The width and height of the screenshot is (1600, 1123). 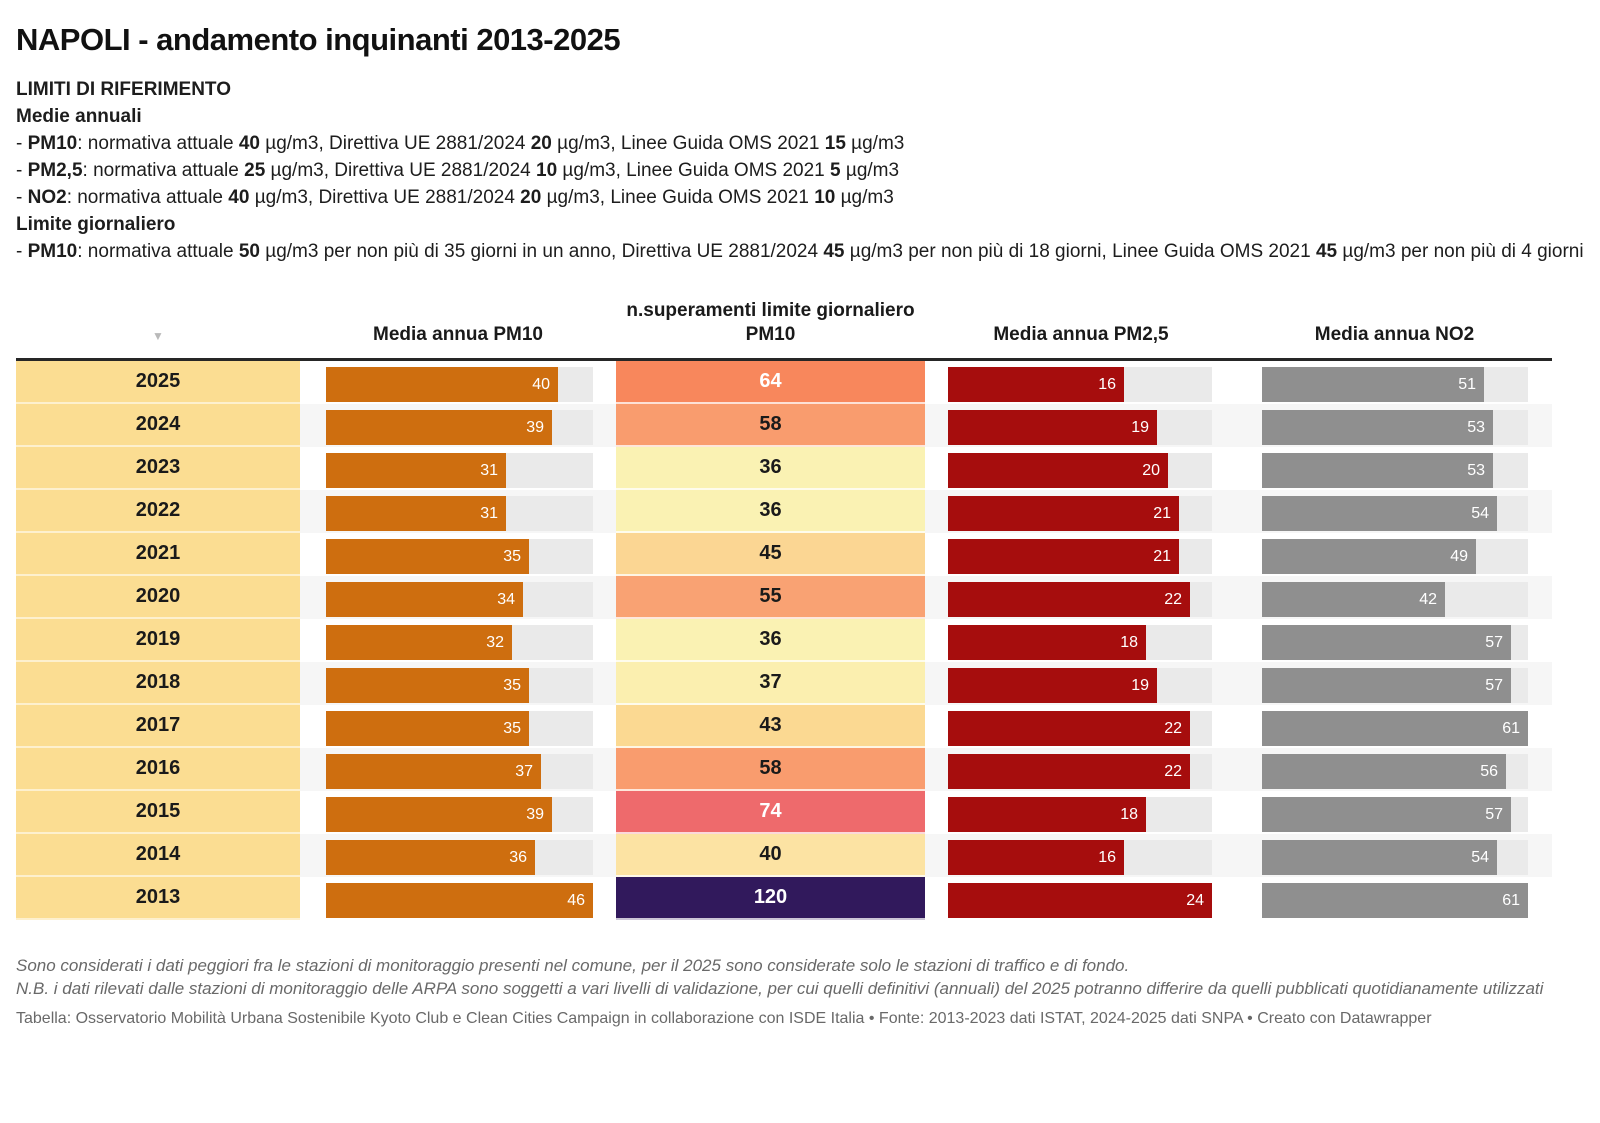 What do you see at coordinates (1047, 642) in the screenshot?
I see `pm25-bar: 18` at bounding box center [1047, 642].